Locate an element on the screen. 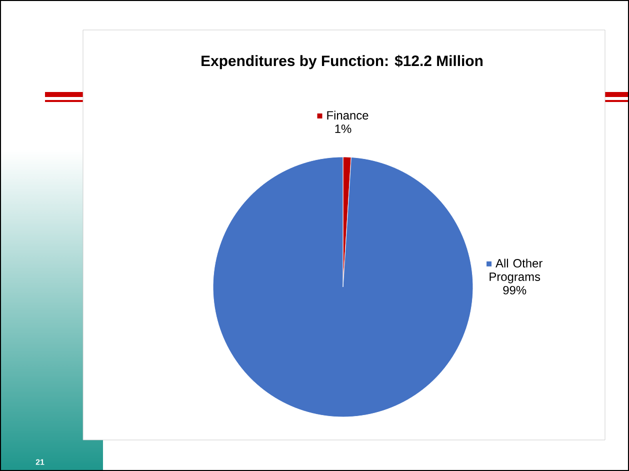 The width and height of the screenshot is (629, 471). legend-label: Finance is located at coordinates (347, 115).